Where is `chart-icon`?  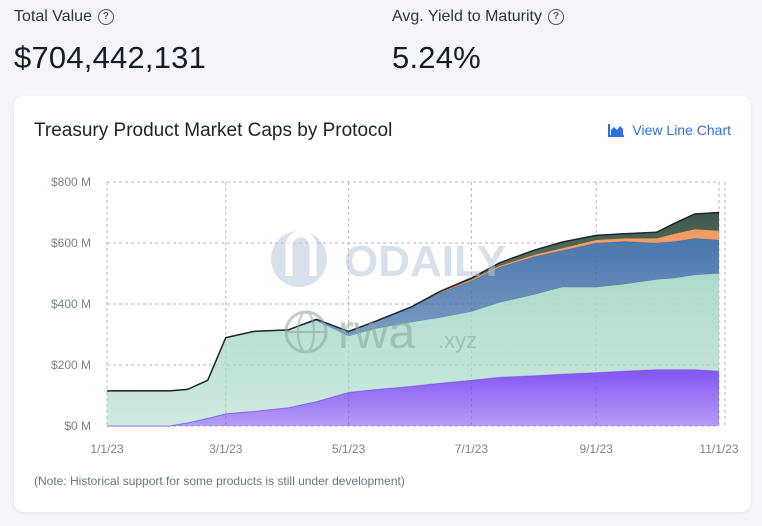 chart-icon is located at coordinates (616, 130).